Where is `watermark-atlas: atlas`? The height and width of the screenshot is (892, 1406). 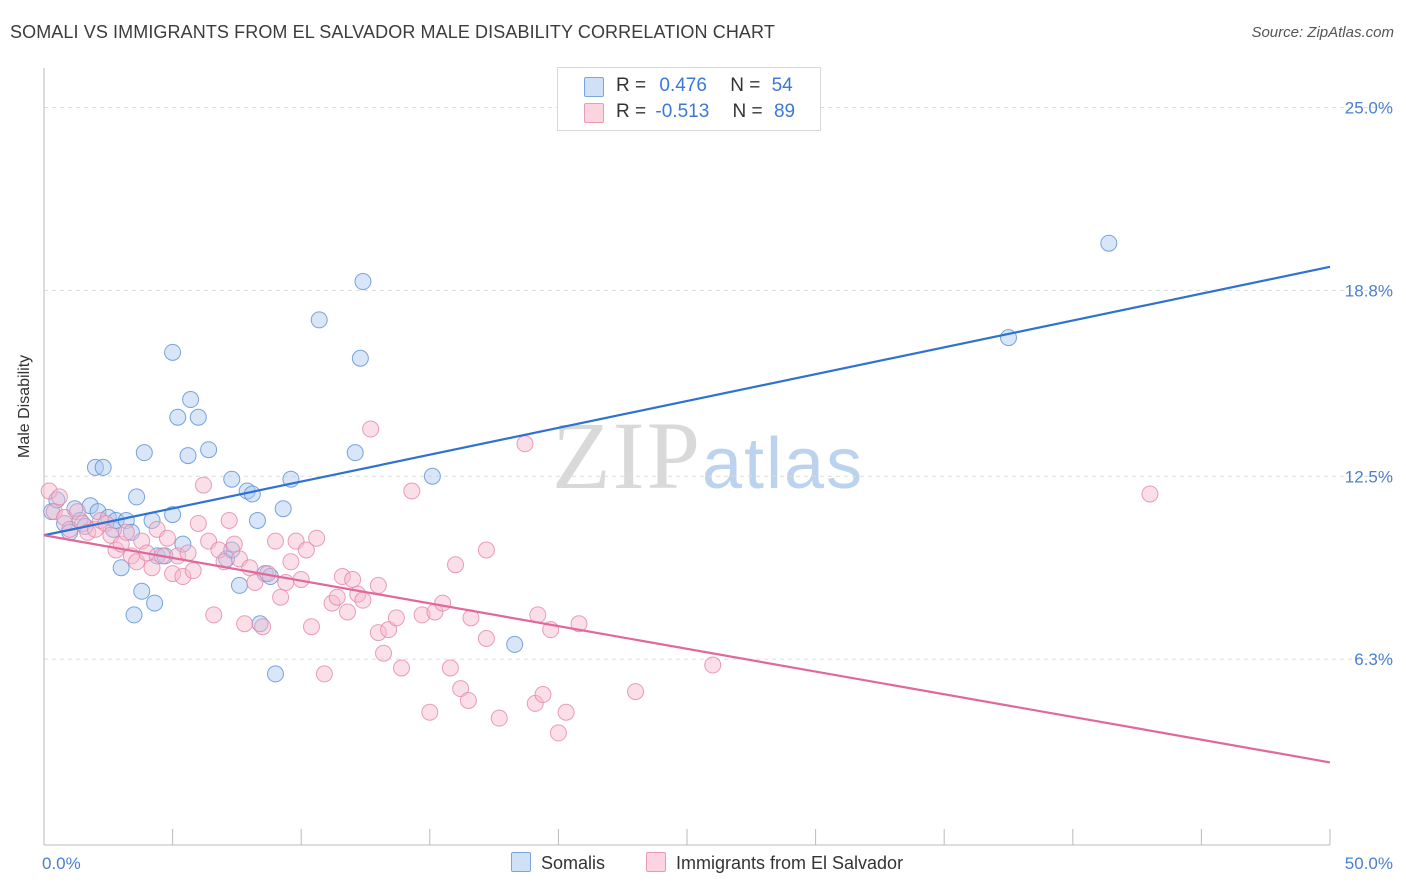
watermark-atlas: atlas is located at coordinates (783, 464).